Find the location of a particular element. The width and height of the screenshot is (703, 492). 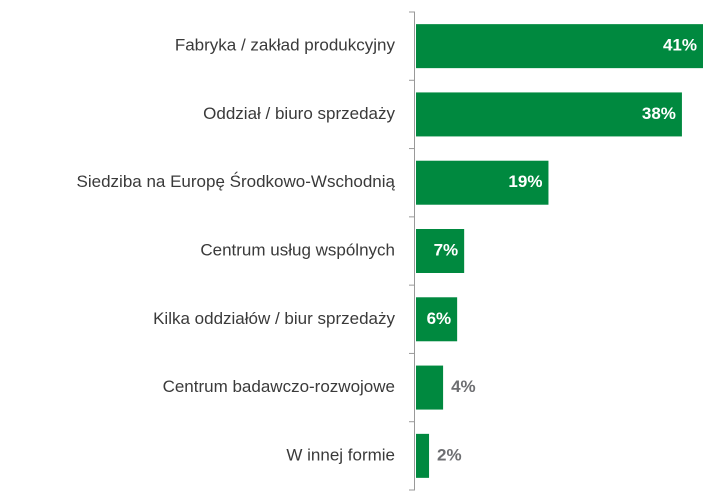

category-label: Fabryka / zakład produkcyjny is located at coordinates (285, 45).